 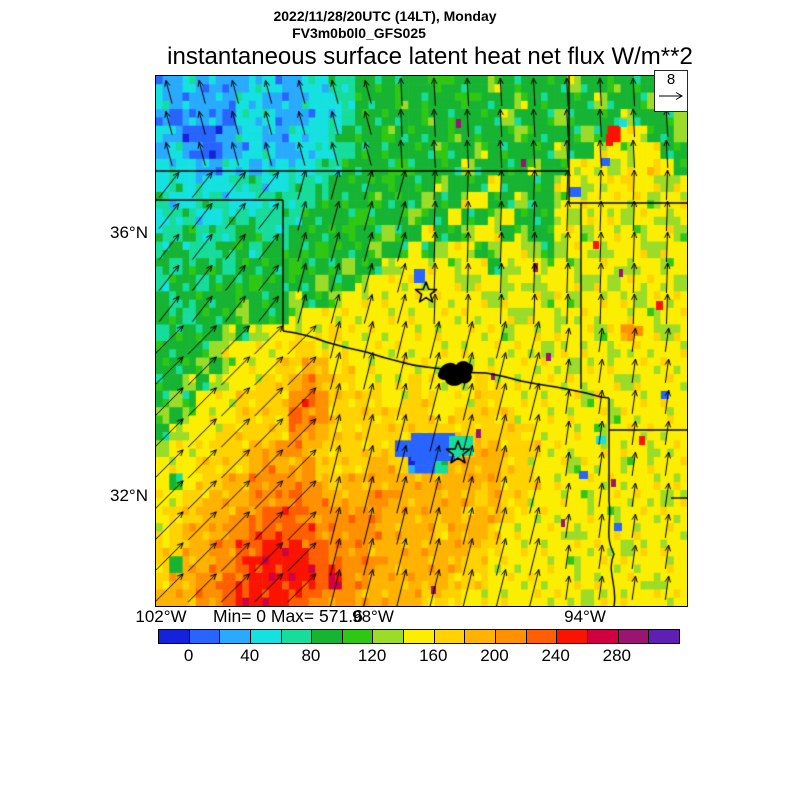 What do you see at coordinates (161, 616) in the screenshot?
I see `lon-tick-102w: 102°W` at bounding box center [161, 616].